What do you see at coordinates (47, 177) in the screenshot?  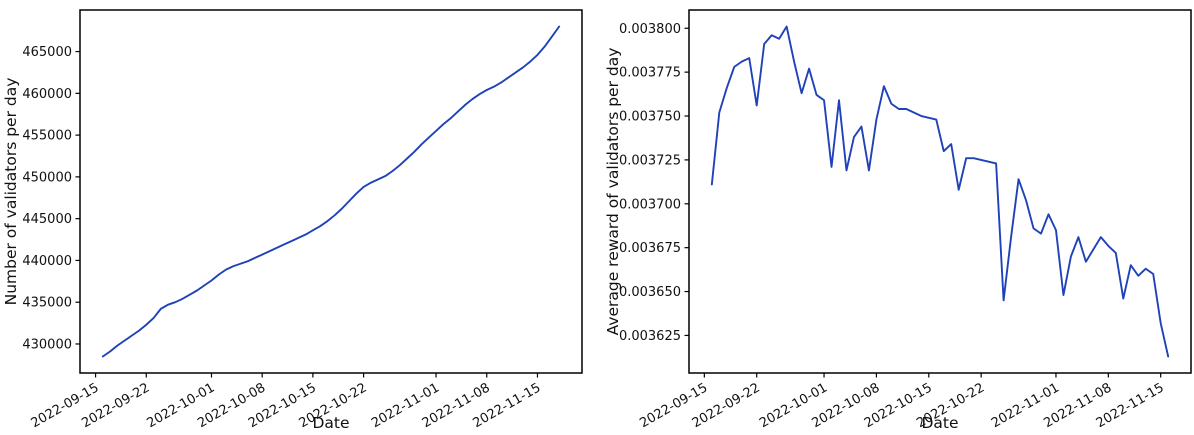 I see `y-tick-label: 450000` at bounding box center [47, 177].